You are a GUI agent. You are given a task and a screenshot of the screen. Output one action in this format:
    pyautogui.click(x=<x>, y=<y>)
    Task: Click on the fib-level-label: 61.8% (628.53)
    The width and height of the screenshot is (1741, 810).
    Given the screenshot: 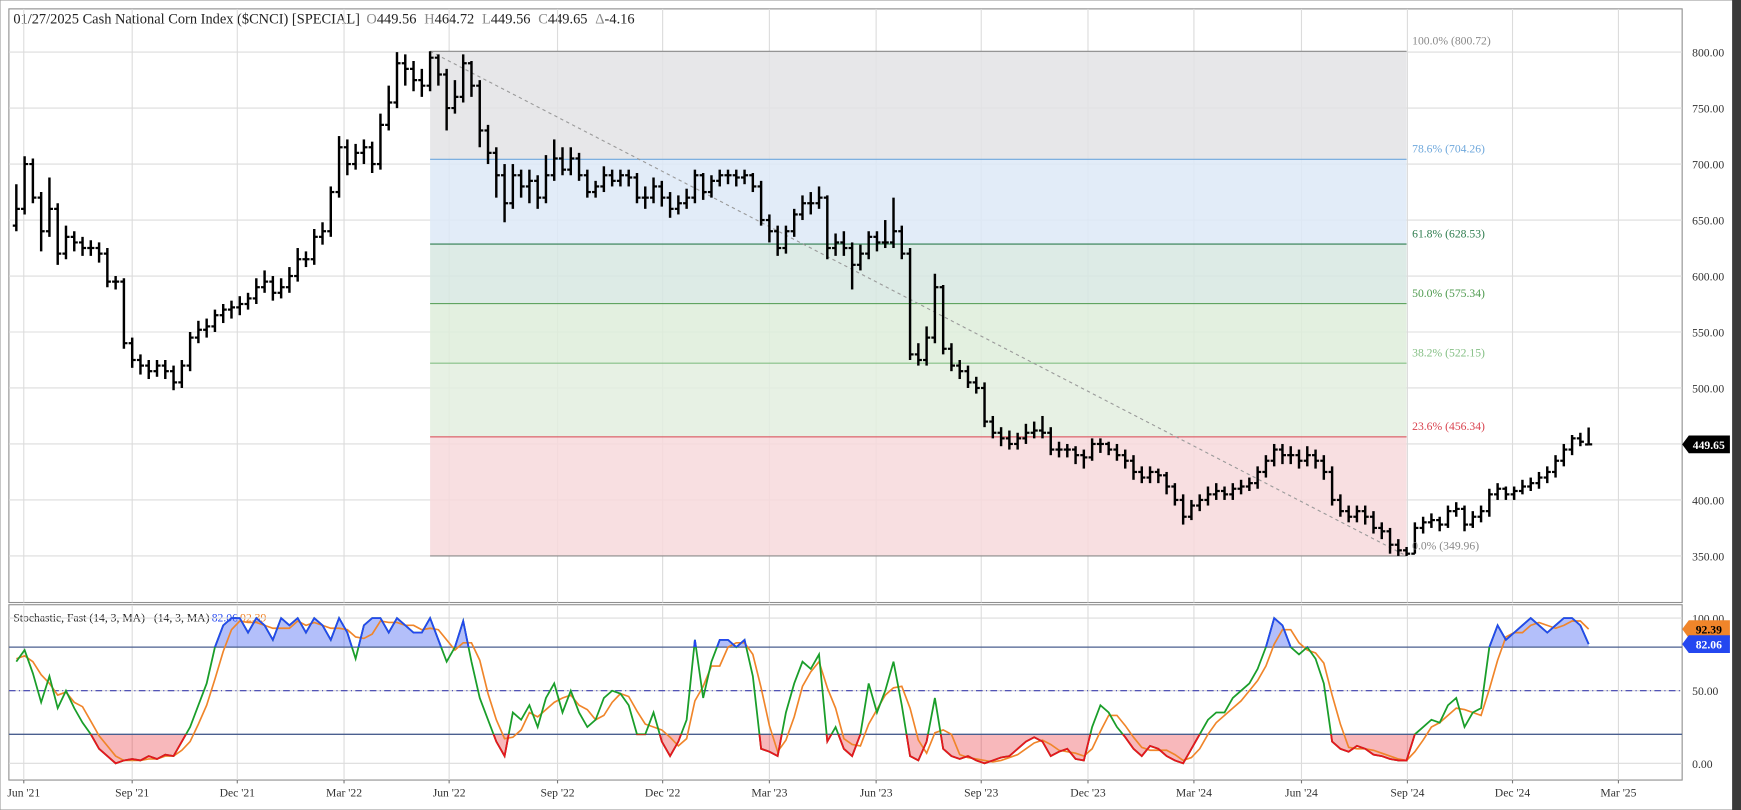 What is the action you would take?
    pyautogui.click(x=1448, y=233)
    